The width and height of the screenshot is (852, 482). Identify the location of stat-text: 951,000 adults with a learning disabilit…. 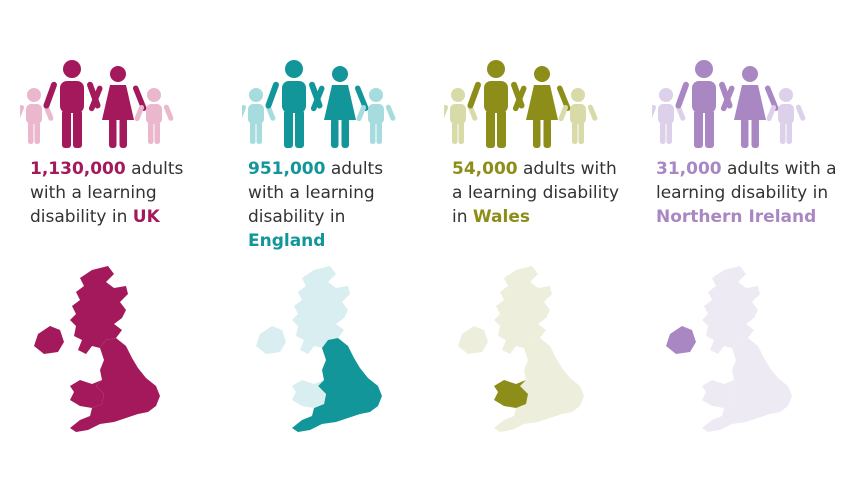
(323, 205).